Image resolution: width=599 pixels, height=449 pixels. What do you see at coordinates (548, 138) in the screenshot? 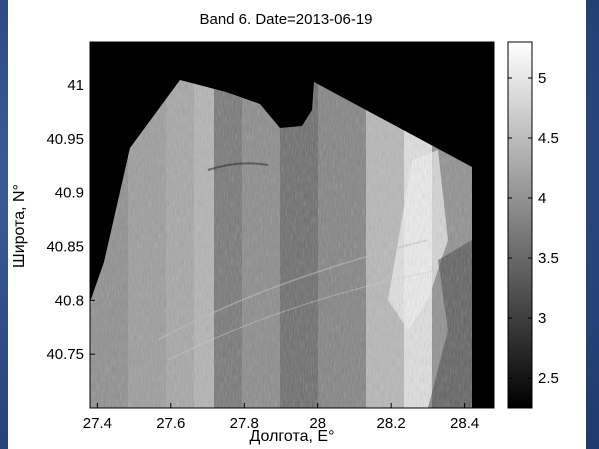
I see `colorbar-tick-label: 4.5` at bounding box center [548, 138].